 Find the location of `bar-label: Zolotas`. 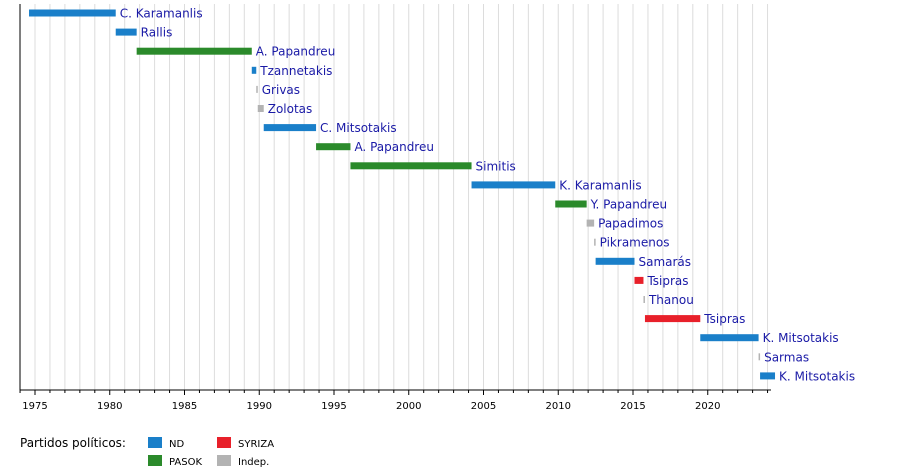

bar-label: Zolotas is located at coordinates (290, 109).